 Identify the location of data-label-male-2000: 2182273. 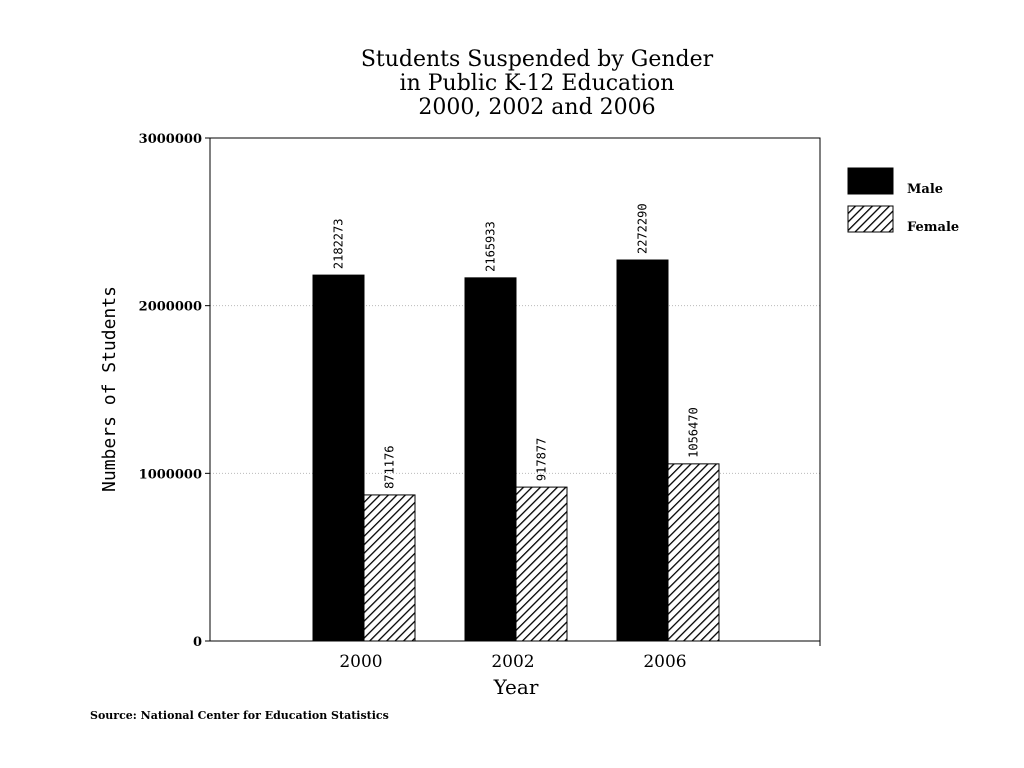
(339, 244).